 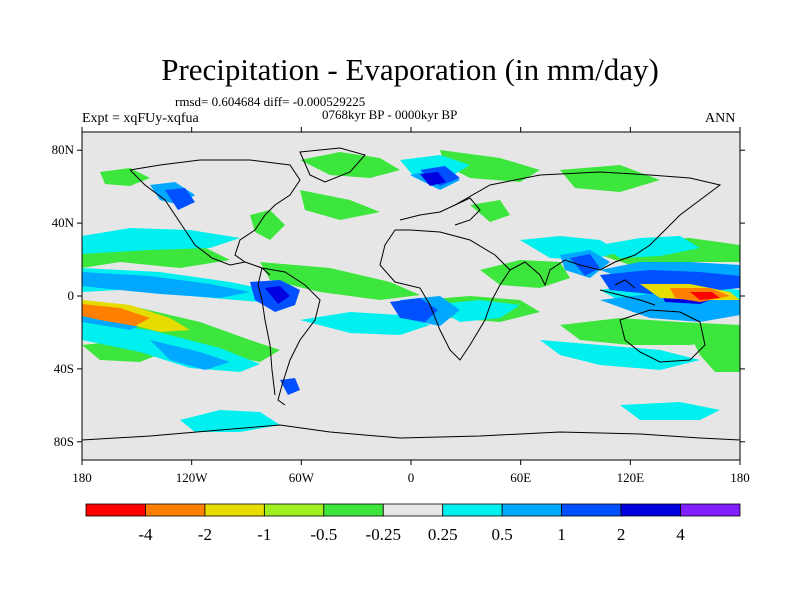 I want to click on colorbar-label: -1, so click(x=264, y=534).